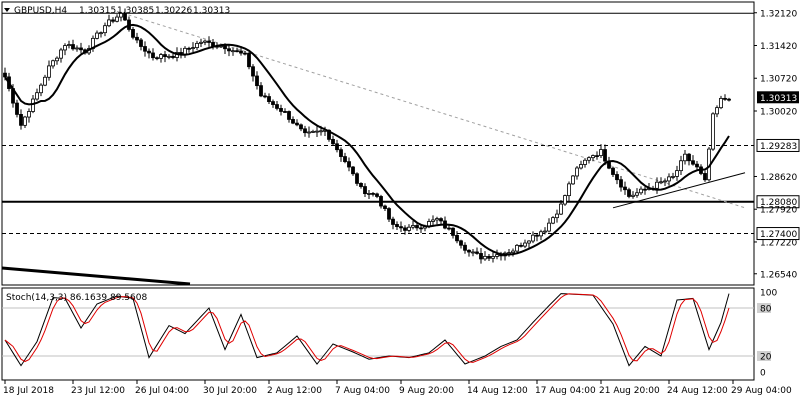 The image size is (800, 400). Describe the element at coordinates (211, 11) in the screenshot. I see `ohlc-close: 1.30313` at that location.